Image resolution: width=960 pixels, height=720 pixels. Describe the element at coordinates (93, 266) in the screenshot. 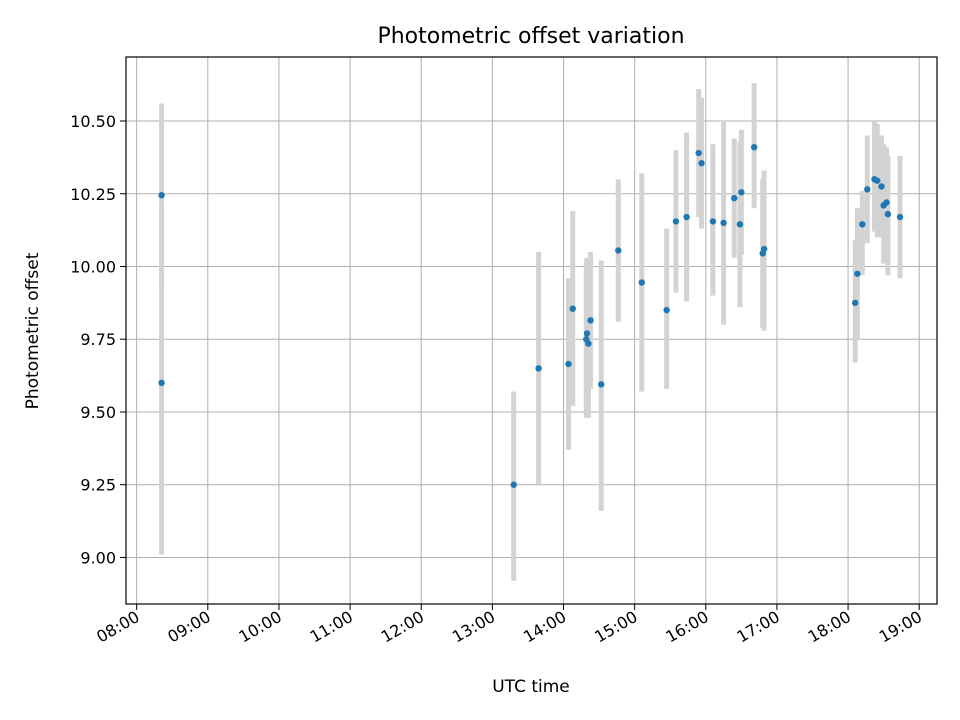

I see `y-tick-label: 10.00` at that location.